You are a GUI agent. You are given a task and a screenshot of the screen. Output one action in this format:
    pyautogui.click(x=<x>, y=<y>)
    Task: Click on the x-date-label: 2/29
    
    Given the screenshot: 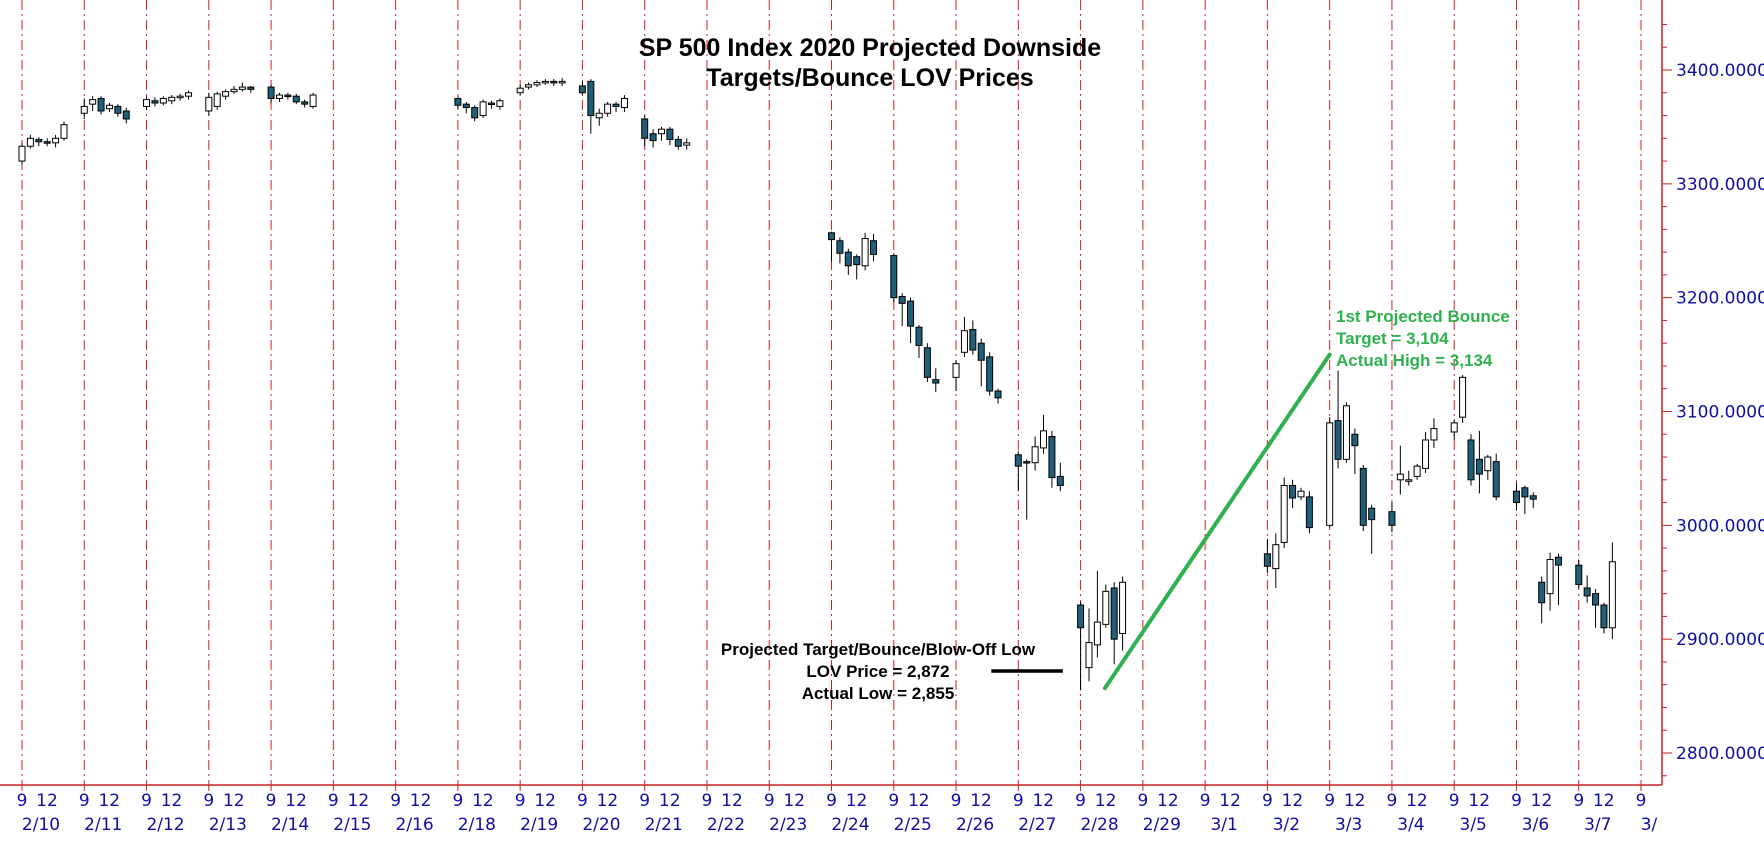 What is the action you would take?
    pyautogui.click(x=1162, y=825)
    